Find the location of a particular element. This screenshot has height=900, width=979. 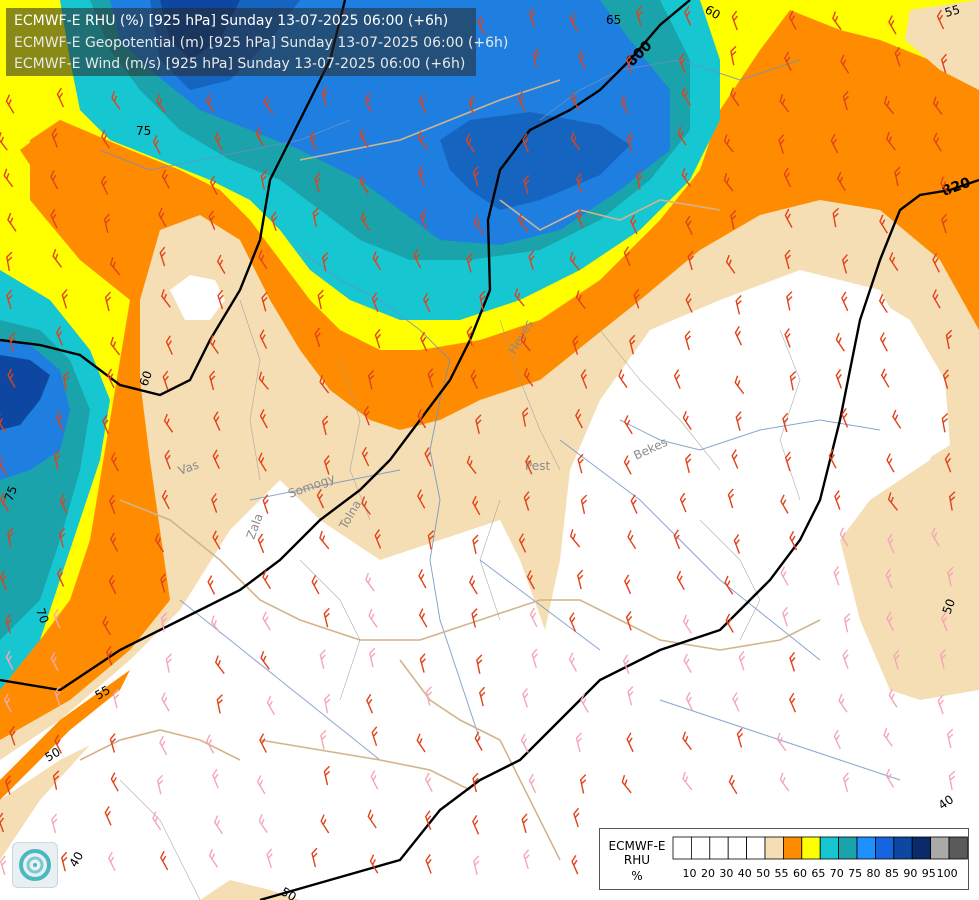

legend-tick-label: 70 is located at coordinates (837, 873).